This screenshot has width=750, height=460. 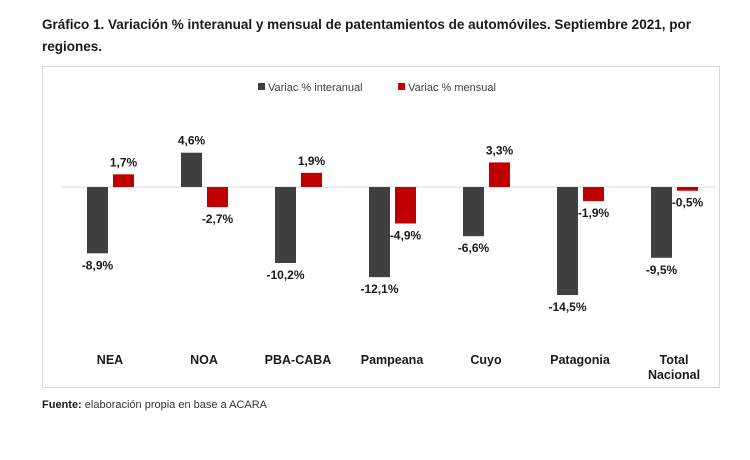 What do you see at coordinates (62, 405) in the screenshot?
I see `source-label: Fuente:` at bounding box center [62, 405].